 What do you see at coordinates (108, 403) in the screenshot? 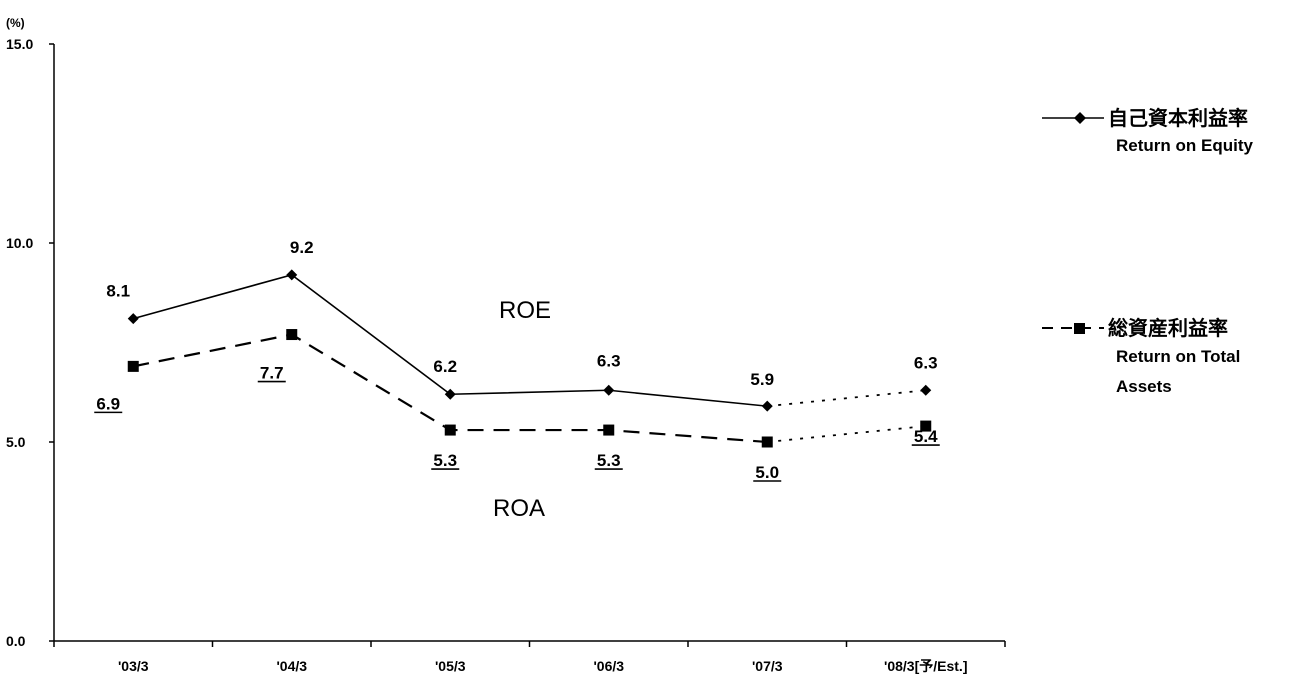
I see `roa-data-label: 6.9` at bounding box center [108, 403].